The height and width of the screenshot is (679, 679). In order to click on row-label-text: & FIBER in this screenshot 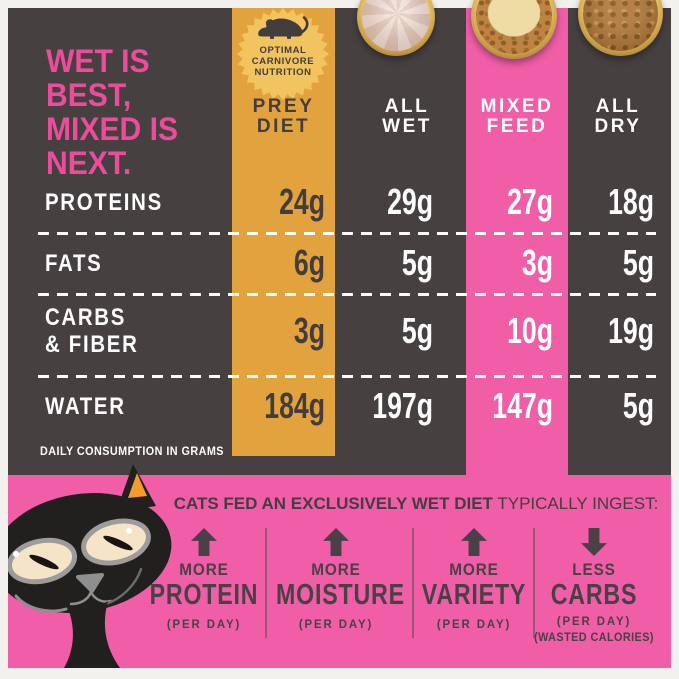, I will do `click(92, 344)`.